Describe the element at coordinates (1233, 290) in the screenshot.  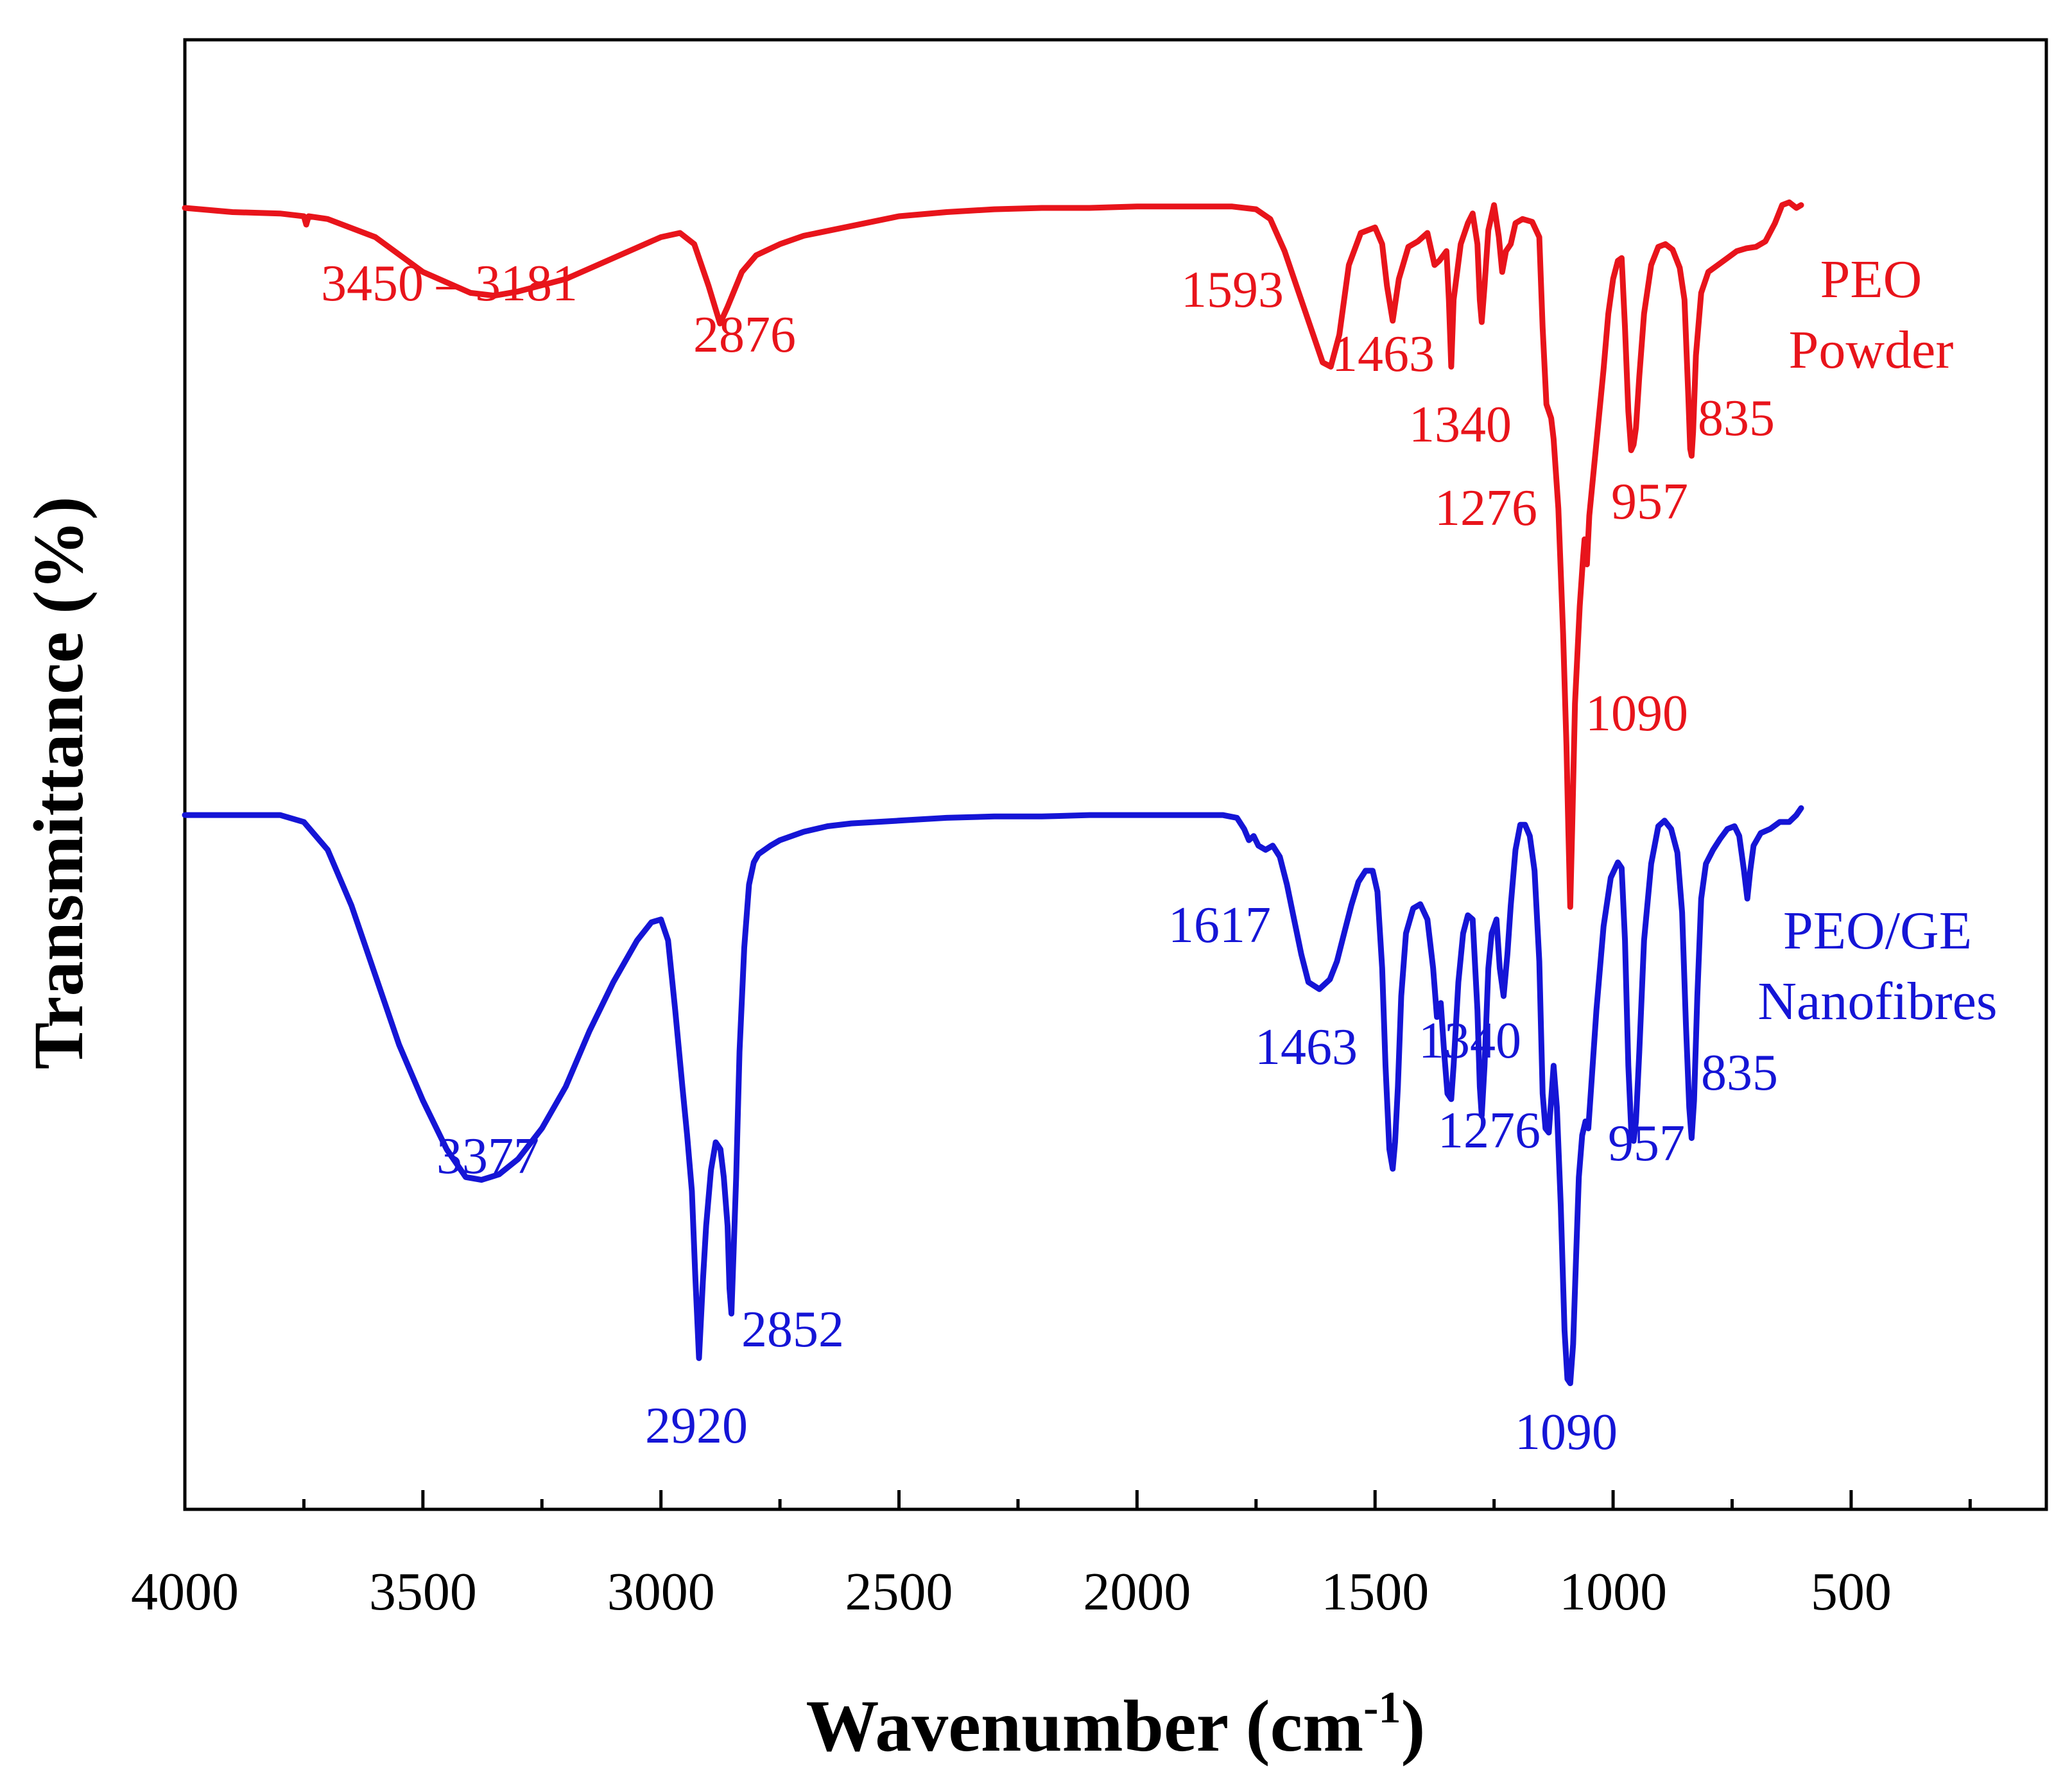
I see `peak-label: 1593` at that location.